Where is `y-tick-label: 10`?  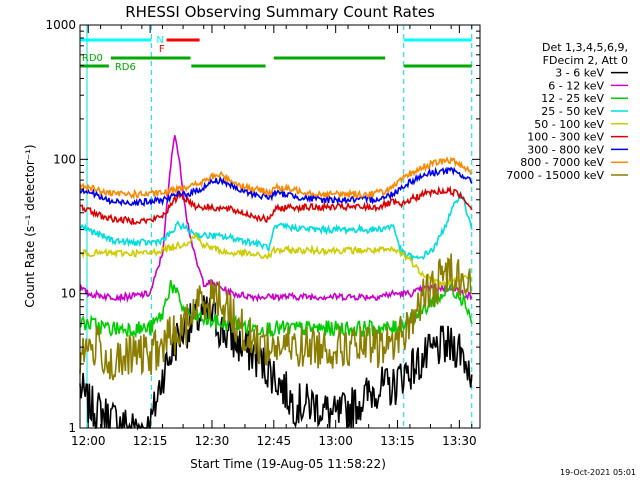
y-tick-label: 10 is located at coordinates (68, 294).